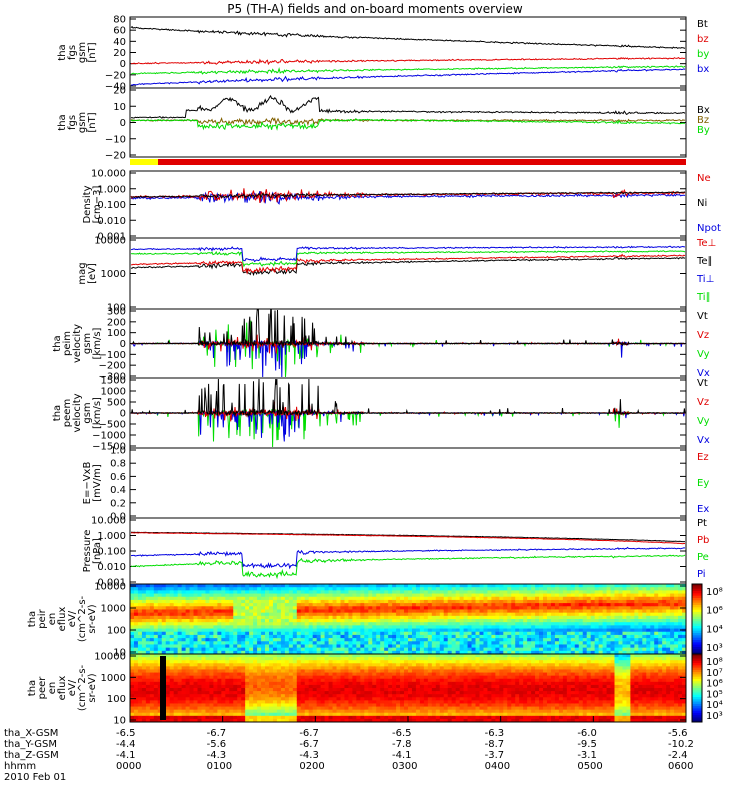 The image size is (750, 800). I want to click on series-Ti⊥, so click(407, 254).